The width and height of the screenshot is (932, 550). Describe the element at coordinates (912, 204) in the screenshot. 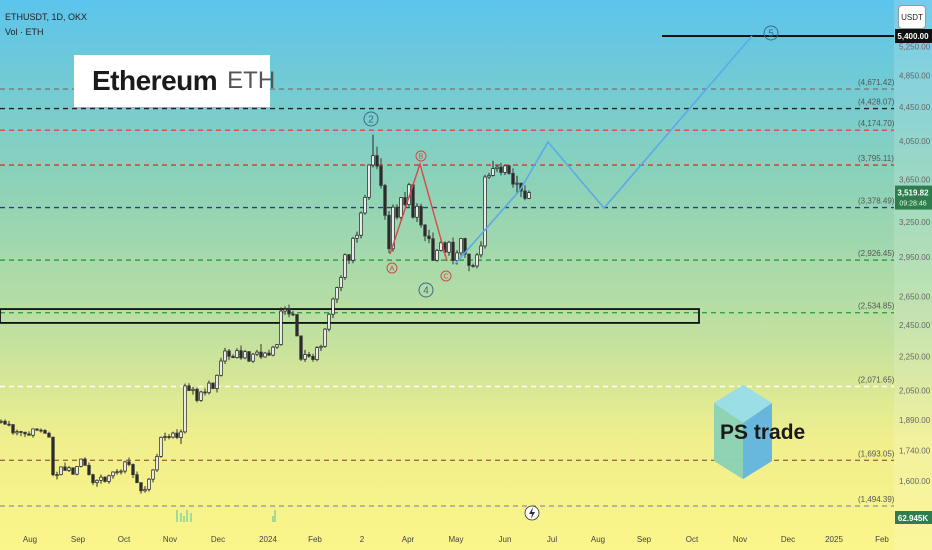

I see `current-price-countdown: 09:28:46` at that location.